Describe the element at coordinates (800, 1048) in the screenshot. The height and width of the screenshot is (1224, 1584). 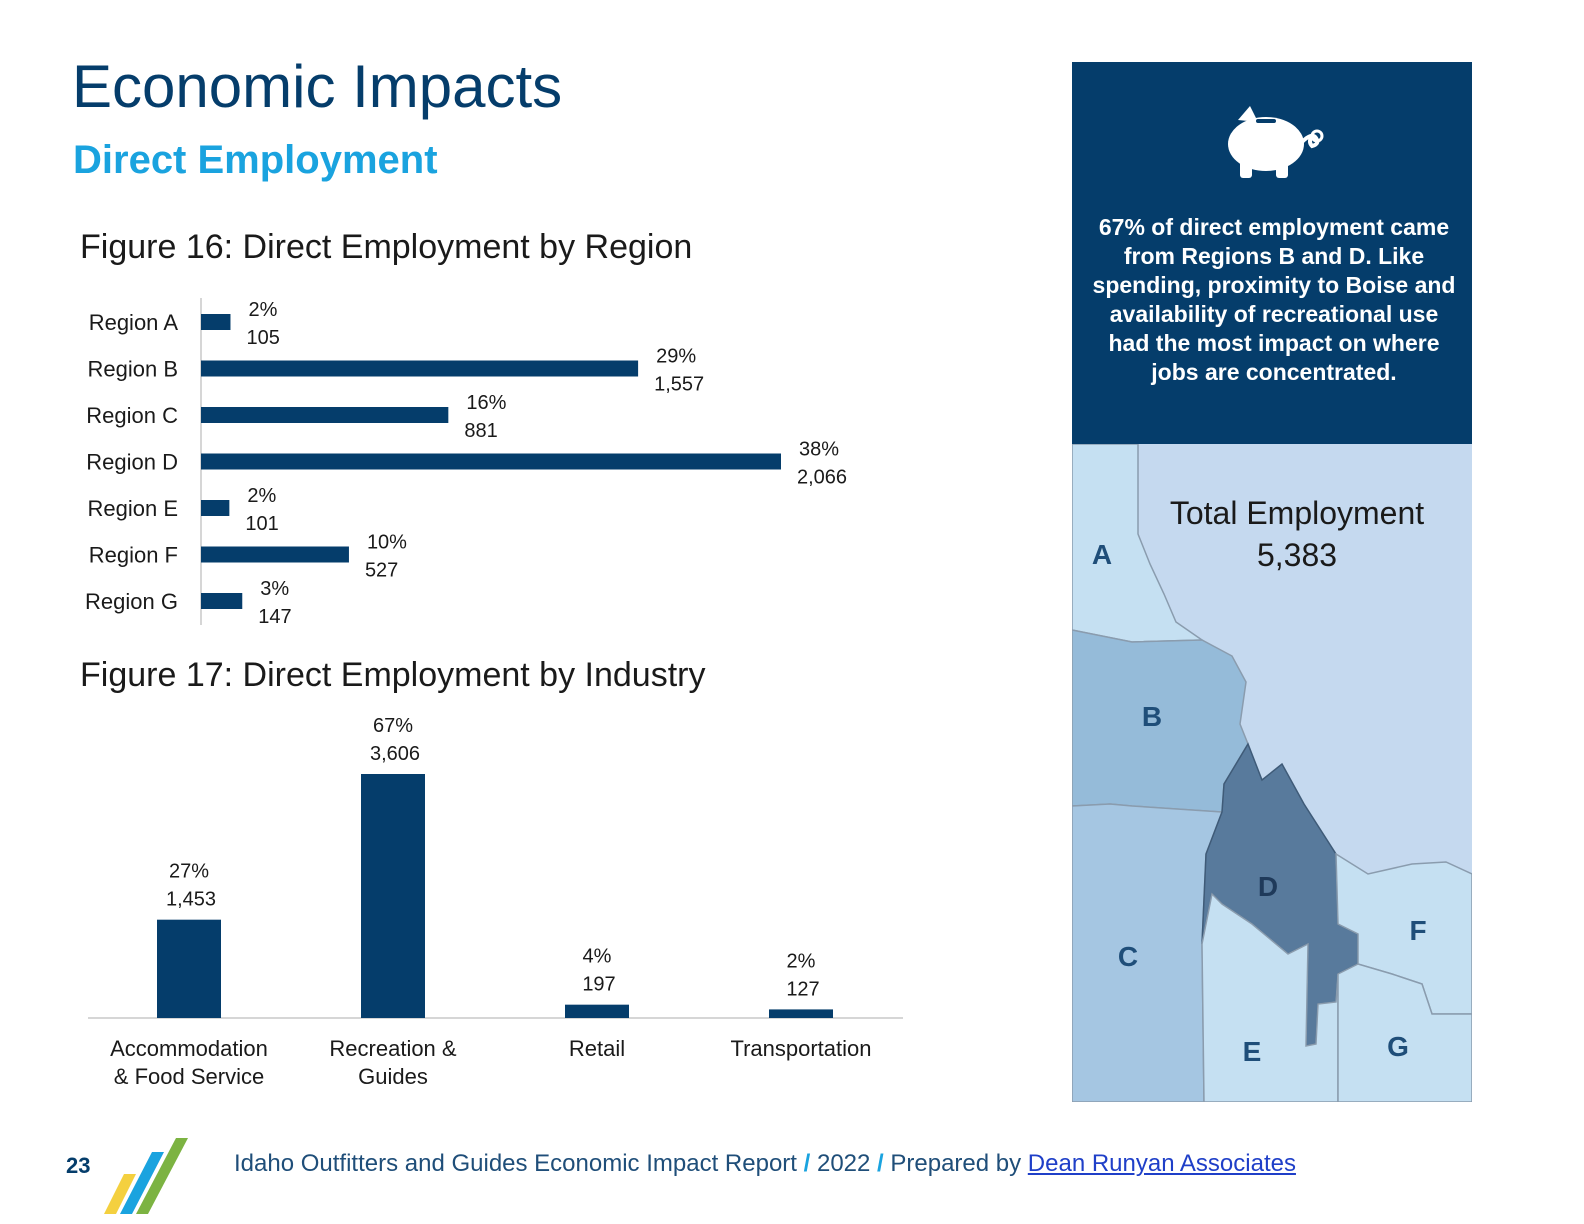
I see `industry-category-label: Transportation` at that location.